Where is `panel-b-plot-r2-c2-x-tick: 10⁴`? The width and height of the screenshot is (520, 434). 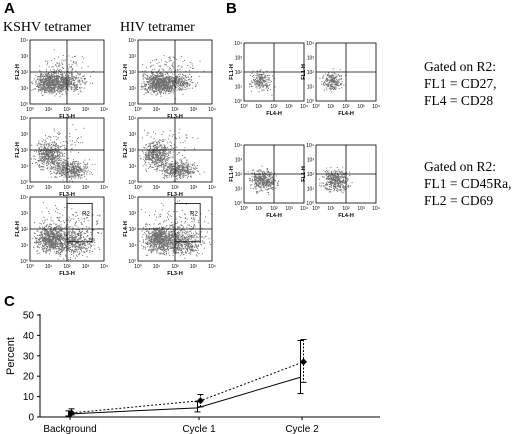 panel-b-plot-r2-c2-x-tick: 10⁴ is located at coordinates (376, 209).